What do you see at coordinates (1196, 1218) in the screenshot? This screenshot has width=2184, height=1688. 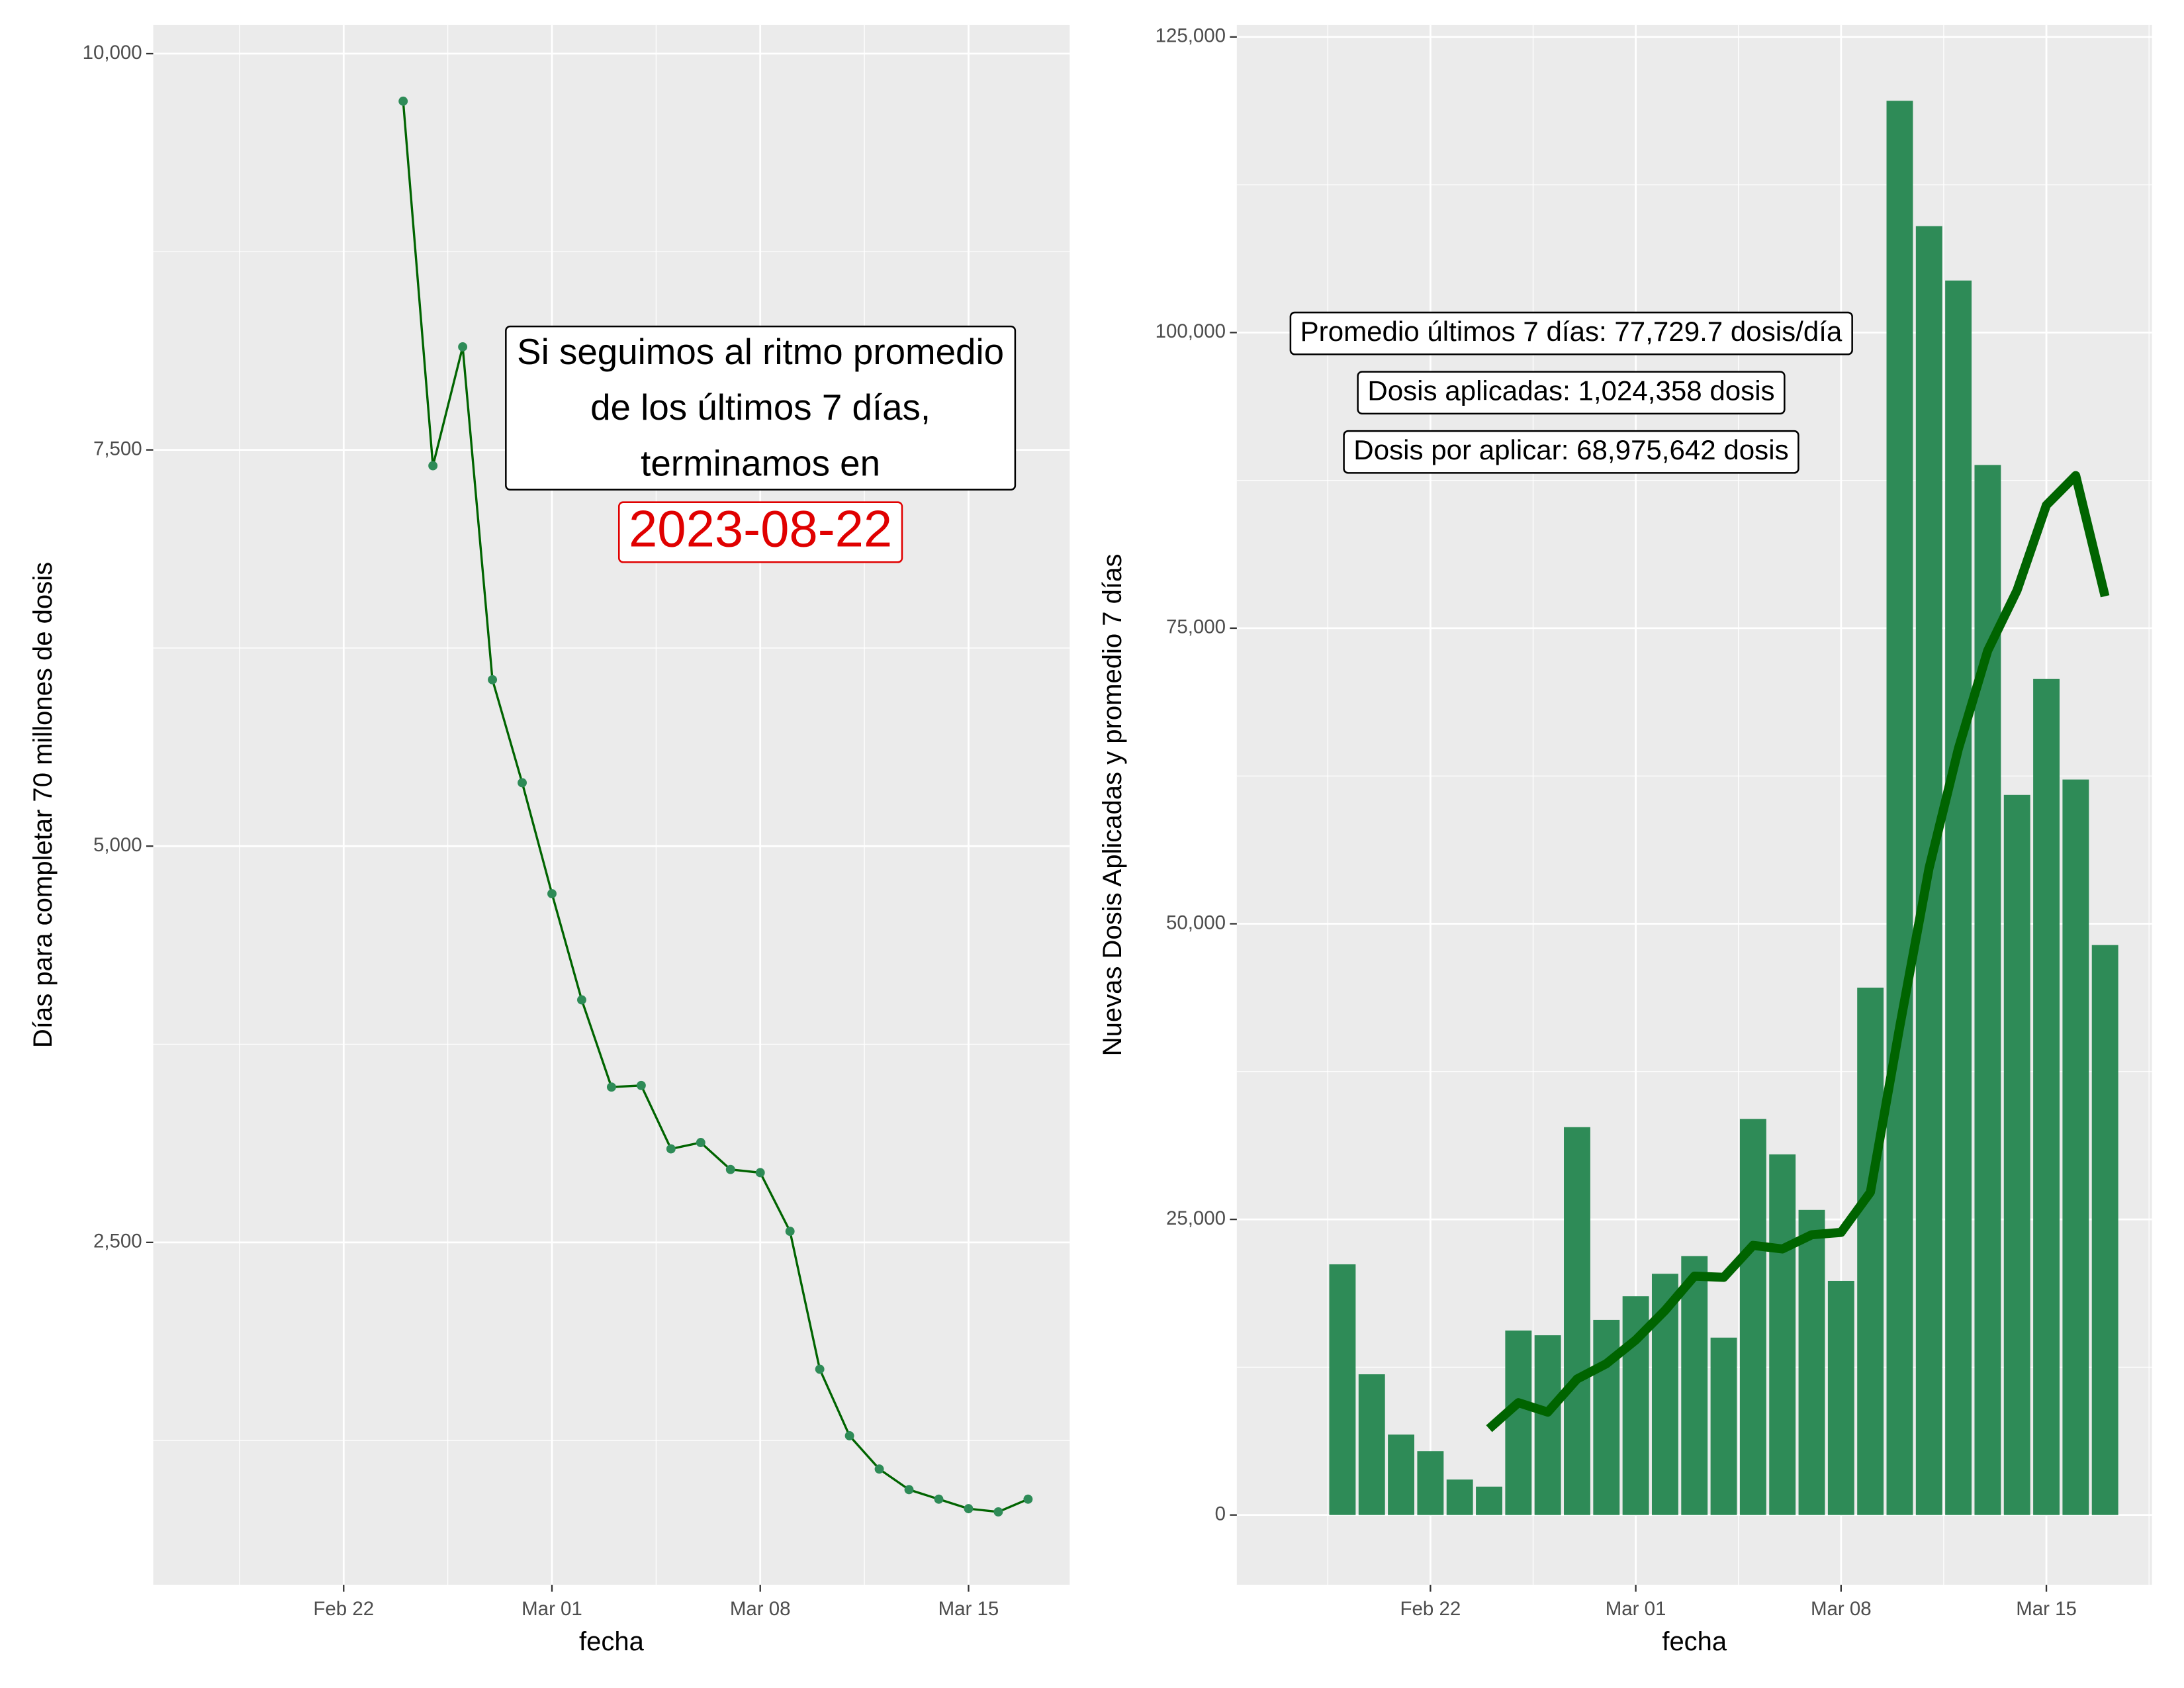 I see `y-tick-label: 25,000` at bounding box center [1196, 1218].